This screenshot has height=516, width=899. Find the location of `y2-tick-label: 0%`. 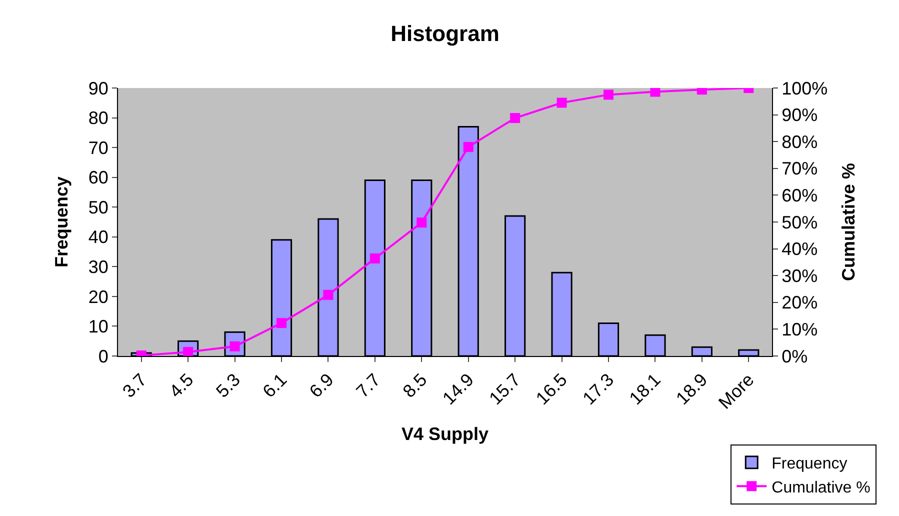

y2-tick-label: 0% is located at coordinates (795, 356).